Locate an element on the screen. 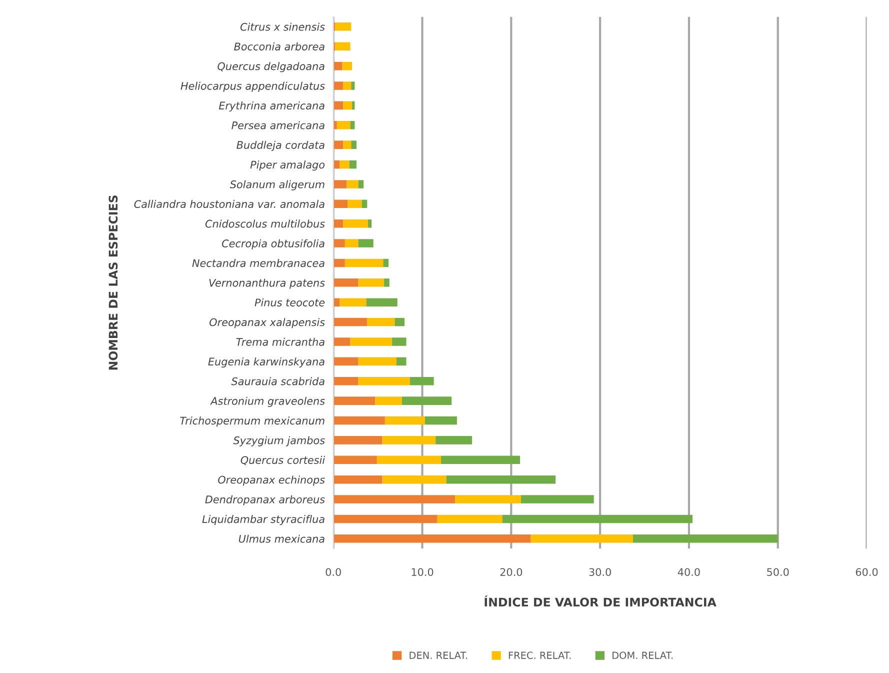  y-tick-label: Buddleja cordata is located at coordinates (280, 145).